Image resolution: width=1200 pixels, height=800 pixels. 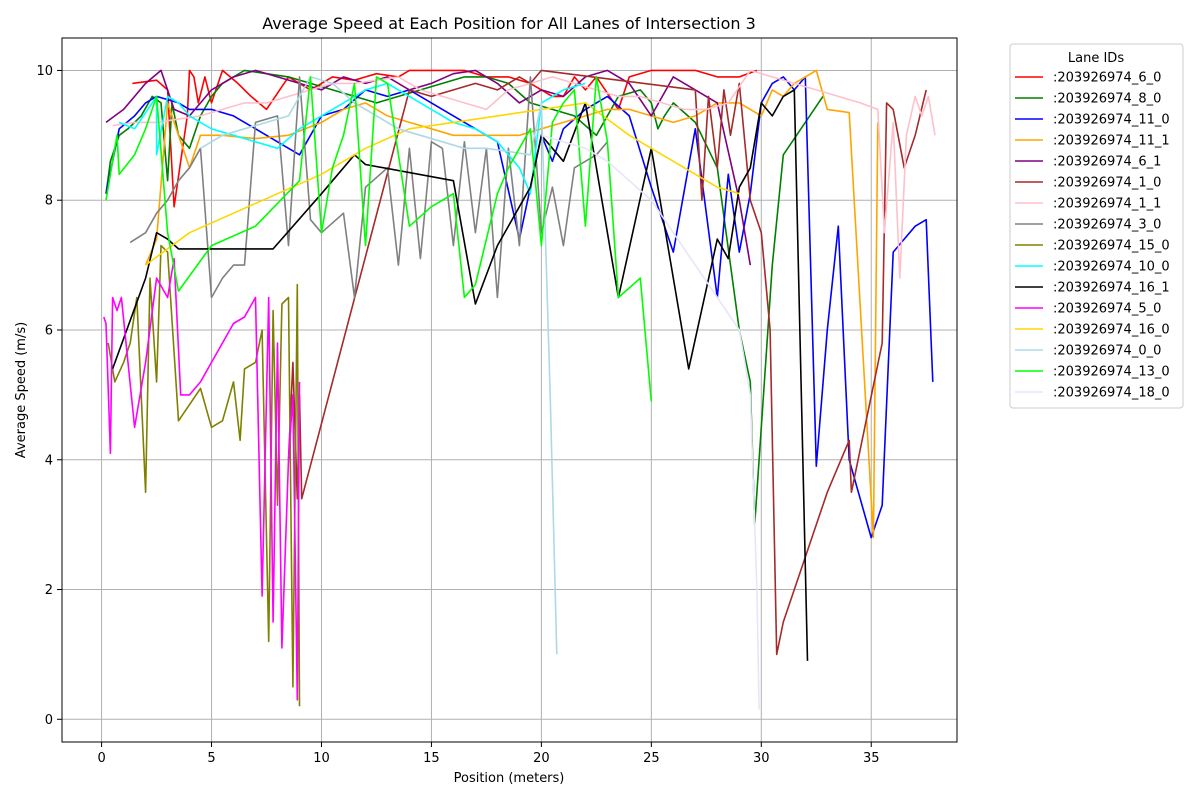 I want to click on y-tick-label: 0, so click(x=49, y=720).